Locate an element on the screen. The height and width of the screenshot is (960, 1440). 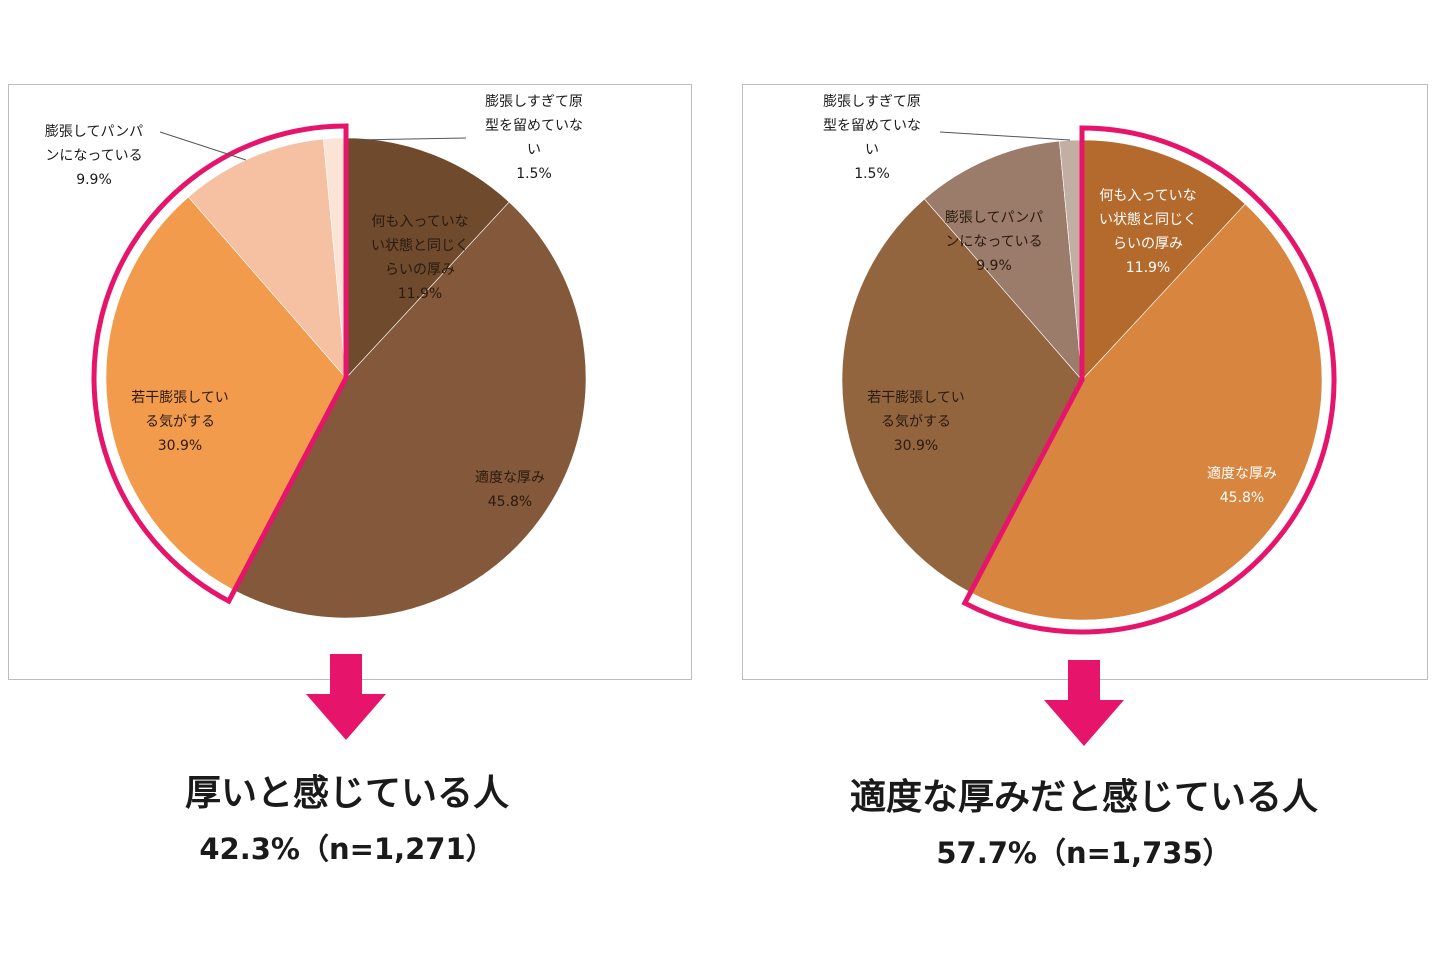
slice-label-1-1: 適度な厚み 45.8% is located at coordinates (1242, 485).